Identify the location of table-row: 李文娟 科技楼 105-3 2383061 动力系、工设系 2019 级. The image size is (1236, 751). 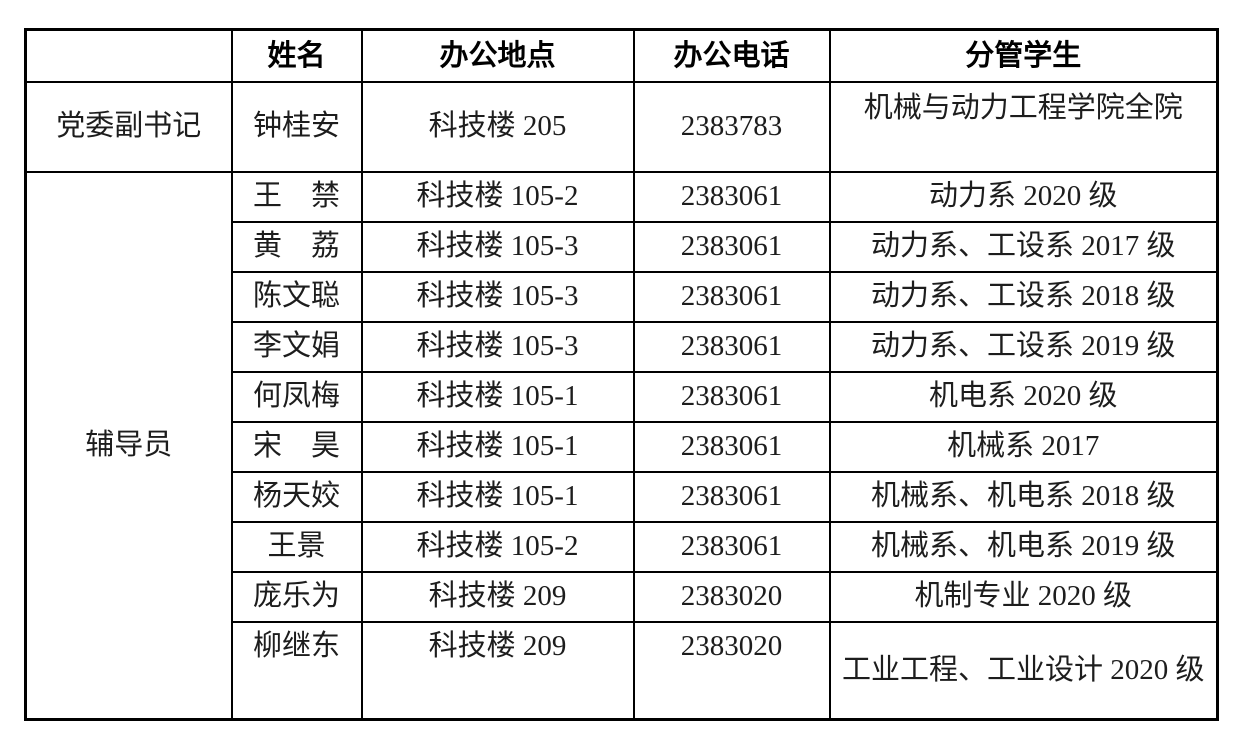
(622, 346).